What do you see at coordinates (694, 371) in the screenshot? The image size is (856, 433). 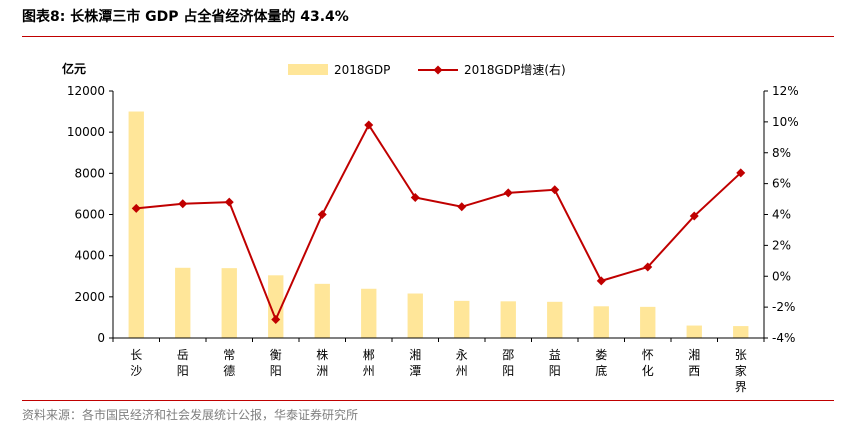 I see `x-label-12-char-1: 西` at bounding box center [694, 371].